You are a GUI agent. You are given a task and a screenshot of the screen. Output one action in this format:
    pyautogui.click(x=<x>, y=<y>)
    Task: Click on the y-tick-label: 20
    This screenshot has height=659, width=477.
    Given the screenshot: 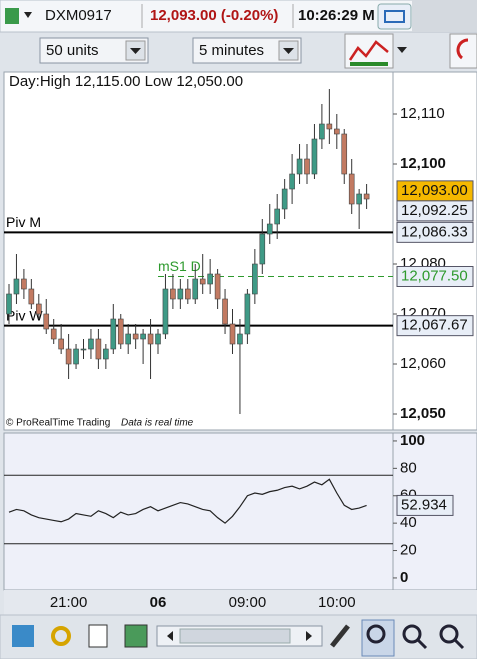 What is the action you would take?
    pyautogui.click(x=408, y=550)
    